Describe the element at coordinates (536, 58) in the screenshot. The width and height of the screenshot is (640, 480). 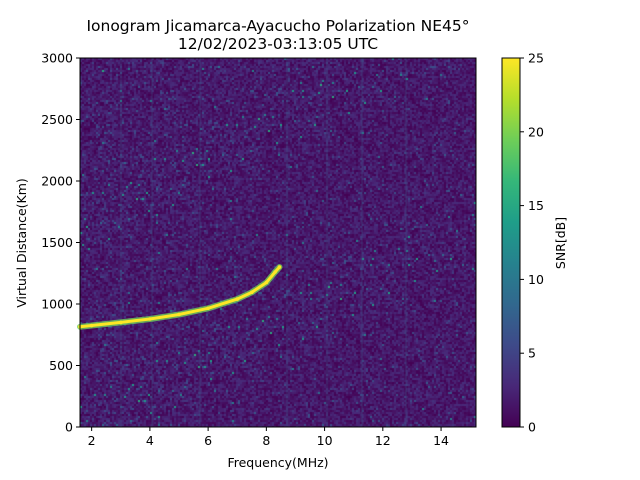
I see `colorbar-tick-label: 25` at that location.